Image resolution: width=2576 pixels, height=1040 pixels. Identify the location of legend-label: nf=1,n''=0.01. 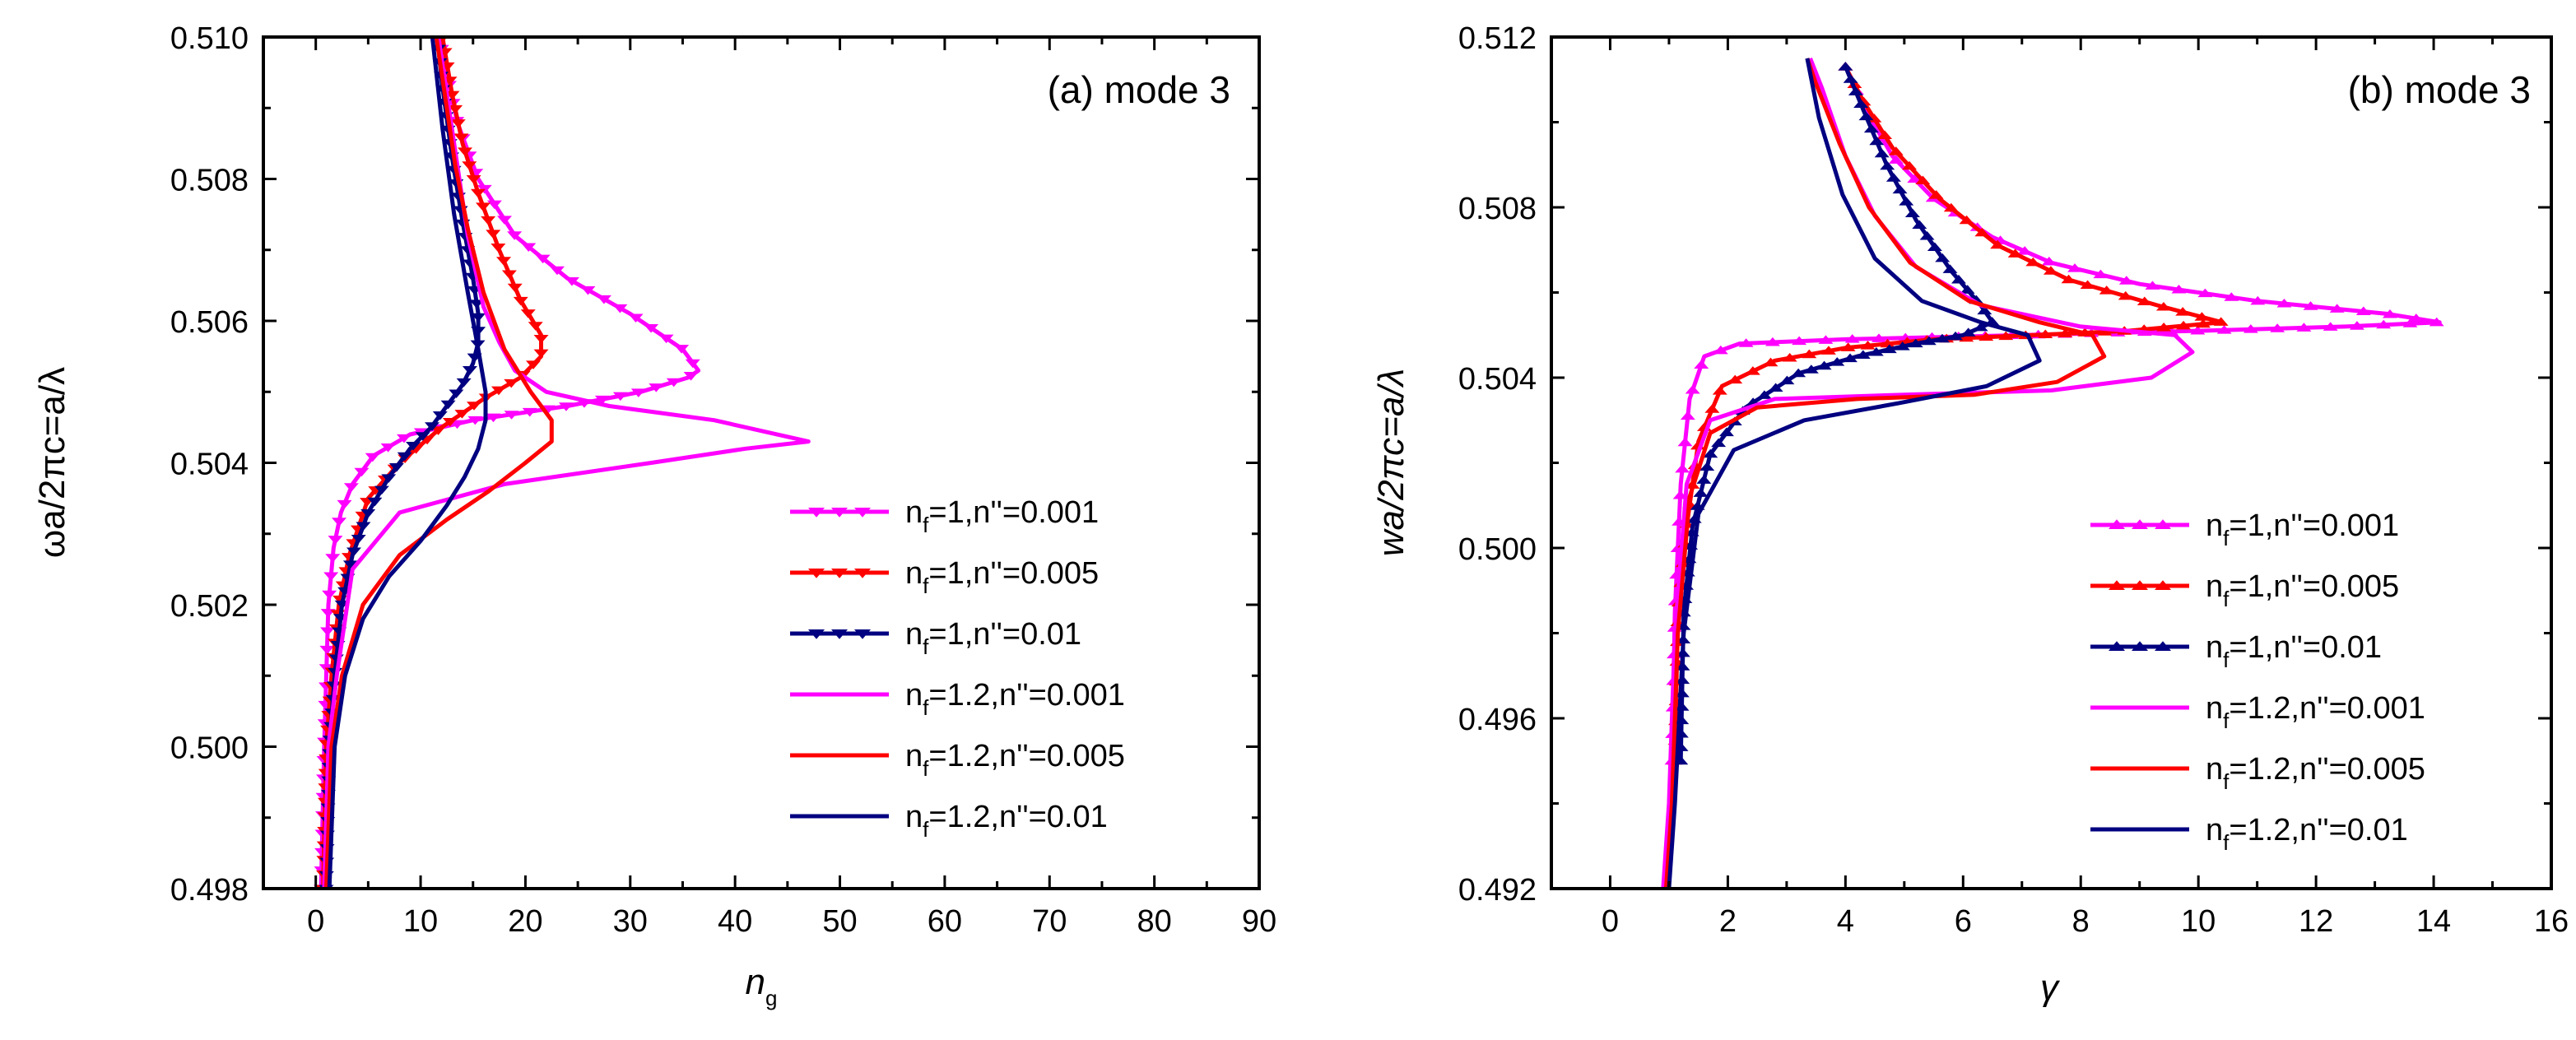
(993, 638).